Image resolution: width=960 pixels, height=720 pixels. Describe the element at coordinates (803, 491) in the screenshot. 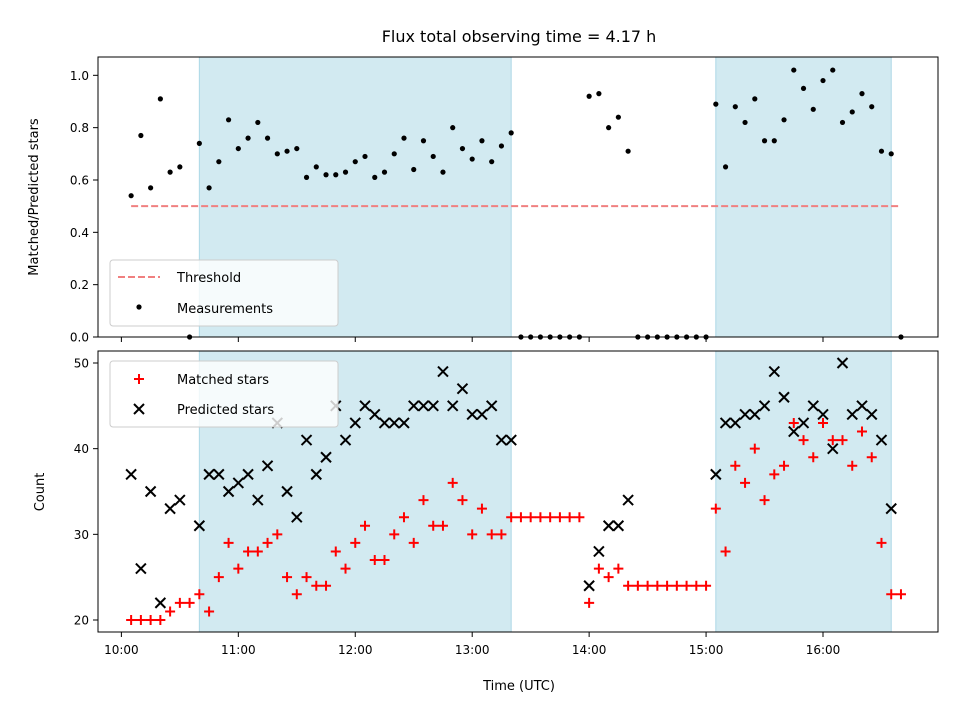

I see `observing-band` at that location.